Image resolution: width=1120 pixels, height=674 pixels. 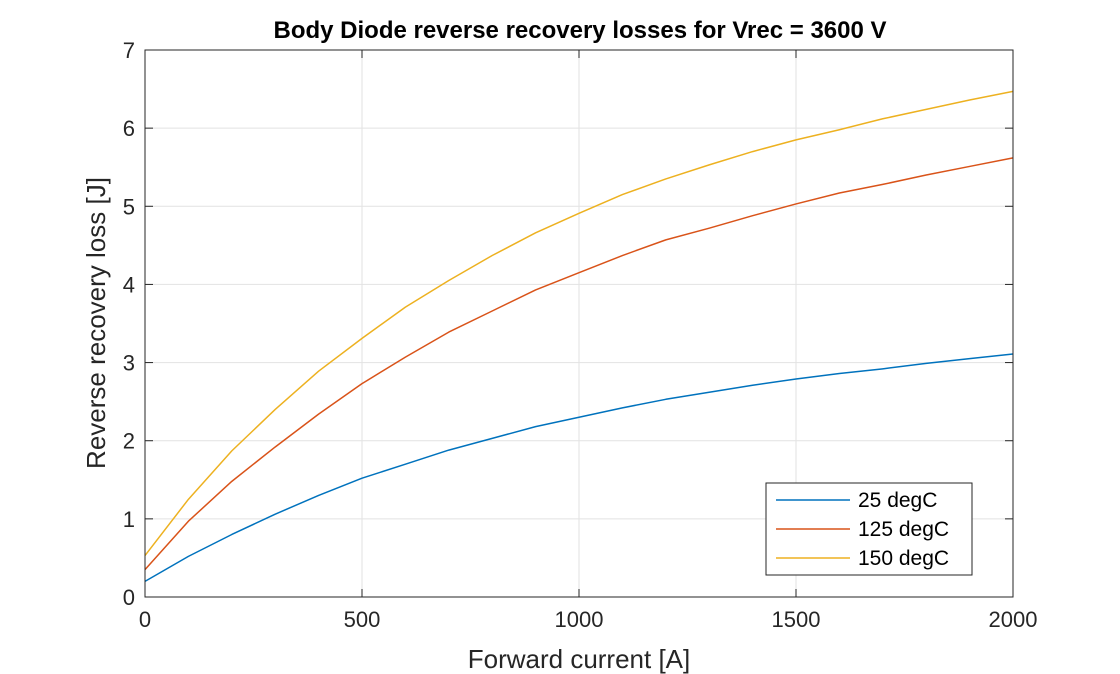 What do you see at coordinates (129, 50) in the screenshot?
I see `y-tick-label: 7` at bounding box center [129, 50].